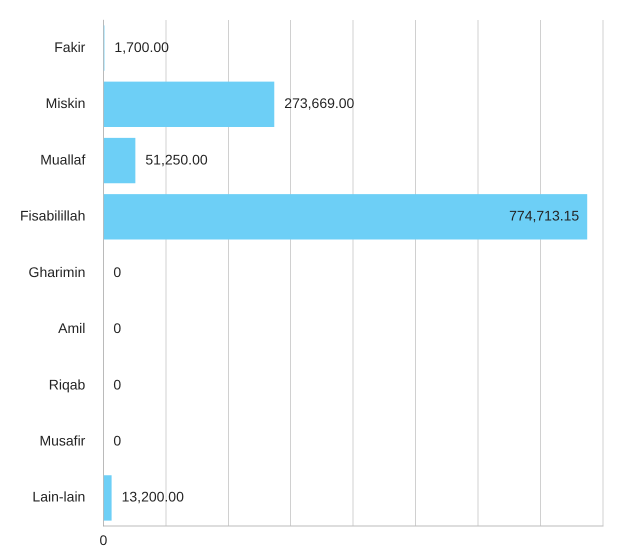  What do you see at coordinates (67, 384) in the screenshot?
I see `y-tick-label: Riqab` at bounding box center [67, 384].